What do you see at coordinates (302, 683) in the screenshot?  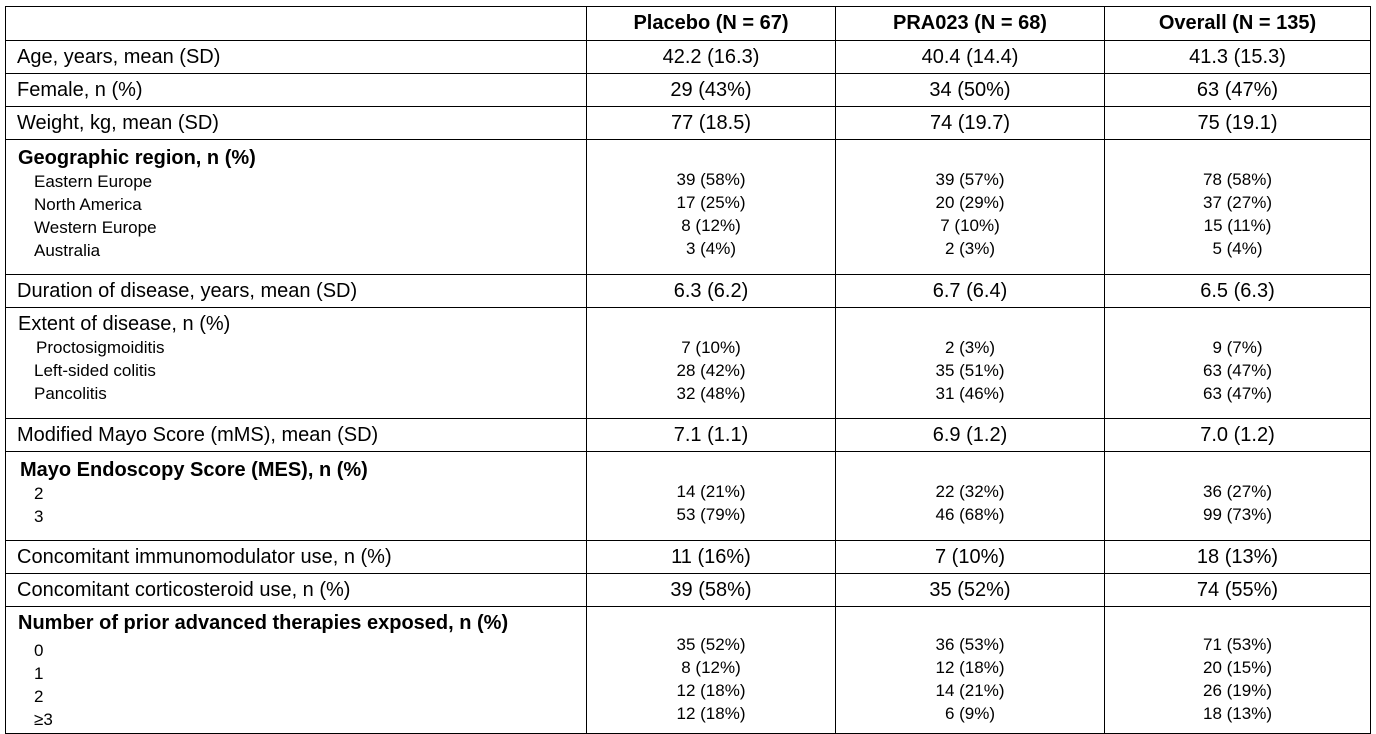 I see `group-items: 0 1 2 ≥3` at bounding box center [302, 683].